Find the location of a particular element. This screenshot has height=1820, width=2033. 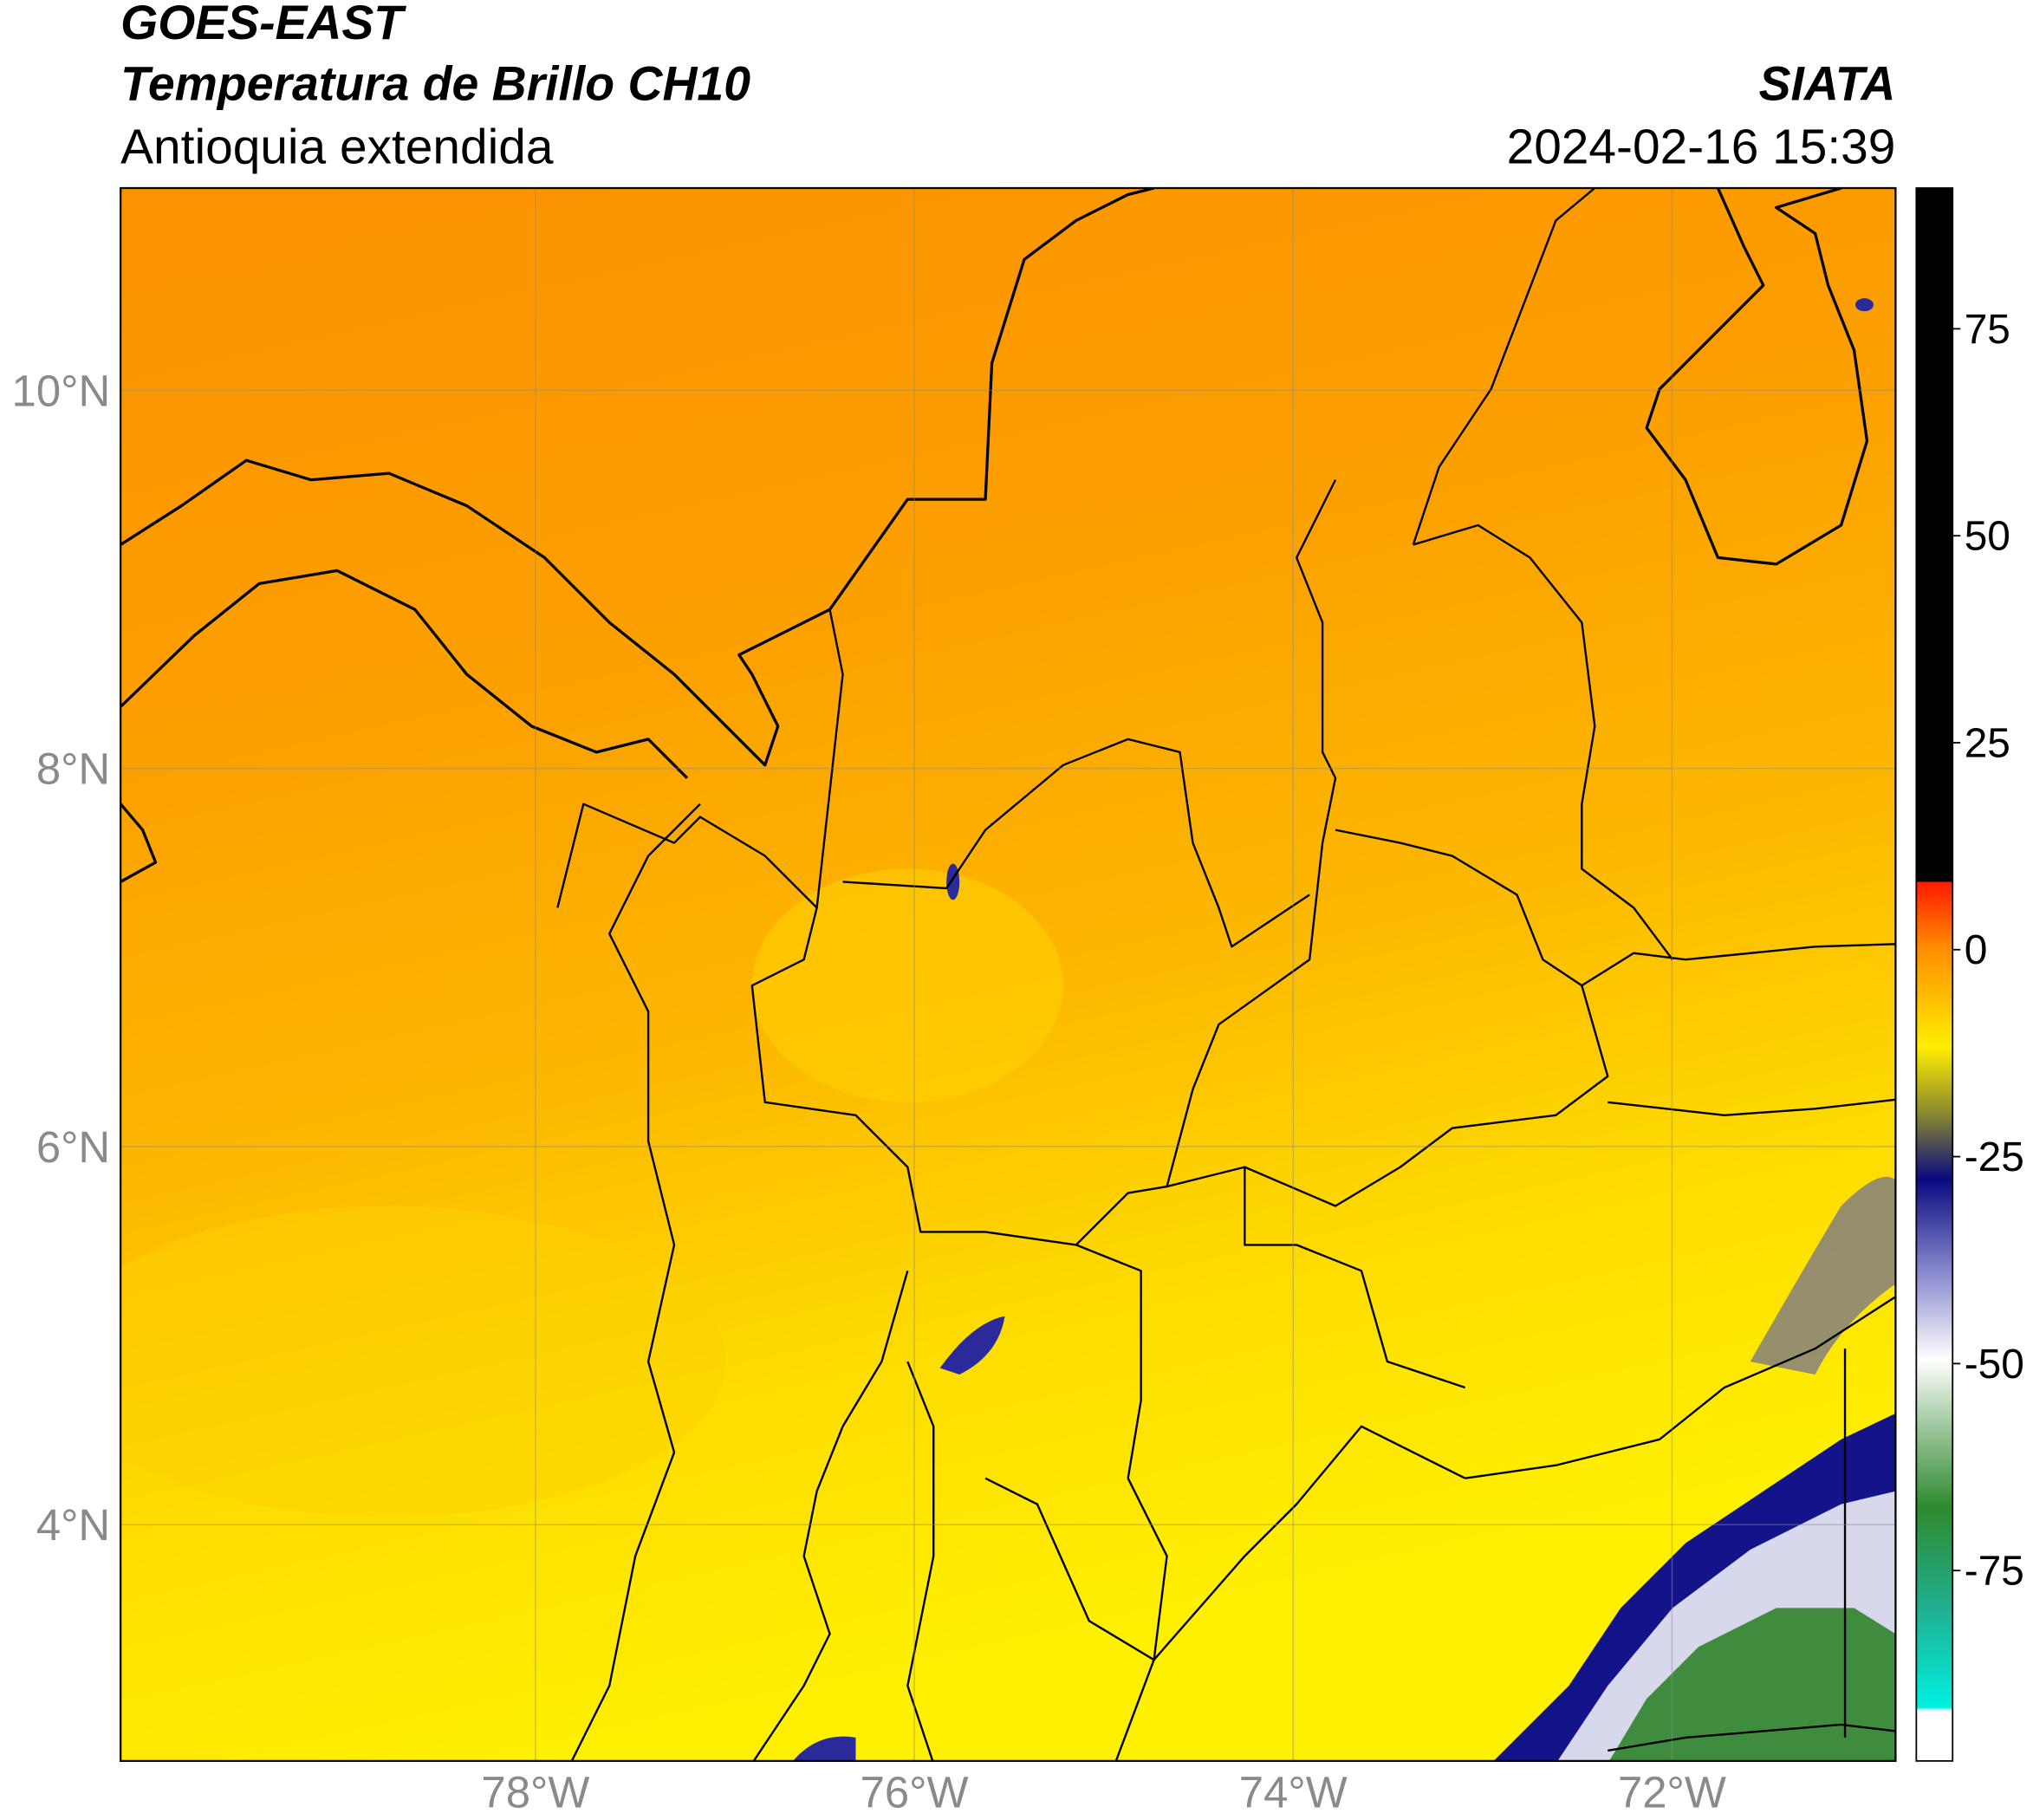

y-tick-label: 4°N is located at coordinates (73, 1525).